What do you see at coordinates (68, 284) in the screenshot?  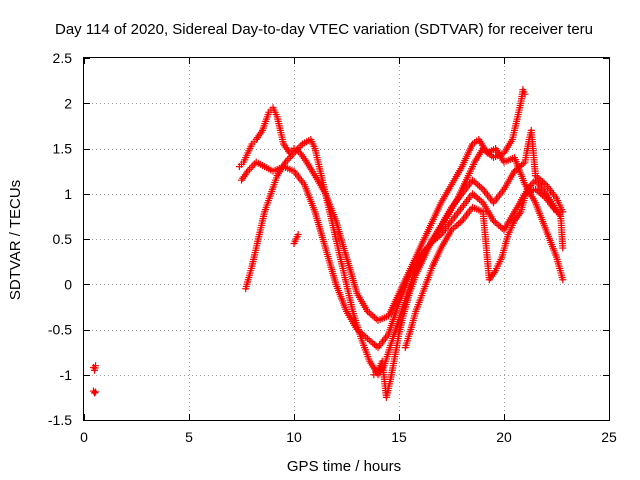 I see `y-tick-label: 0` at bounding box center [68, 284].